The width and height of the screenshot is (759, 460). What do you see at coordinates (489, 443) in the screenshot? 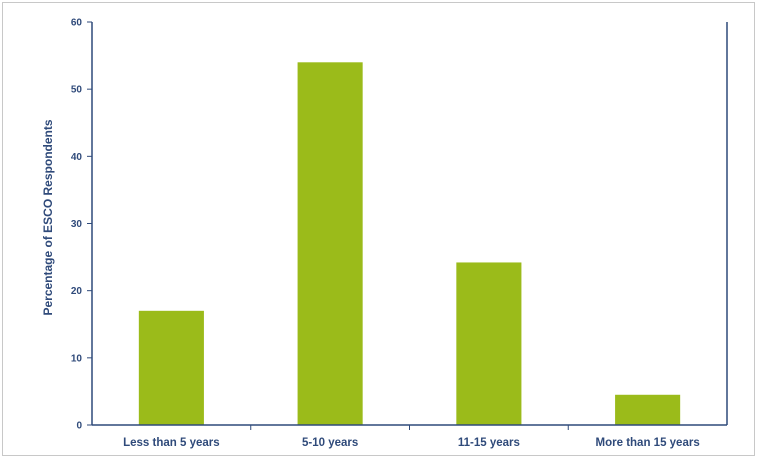
I see `x-tick-label: 11-15 years` at bounding box center [489, 443].